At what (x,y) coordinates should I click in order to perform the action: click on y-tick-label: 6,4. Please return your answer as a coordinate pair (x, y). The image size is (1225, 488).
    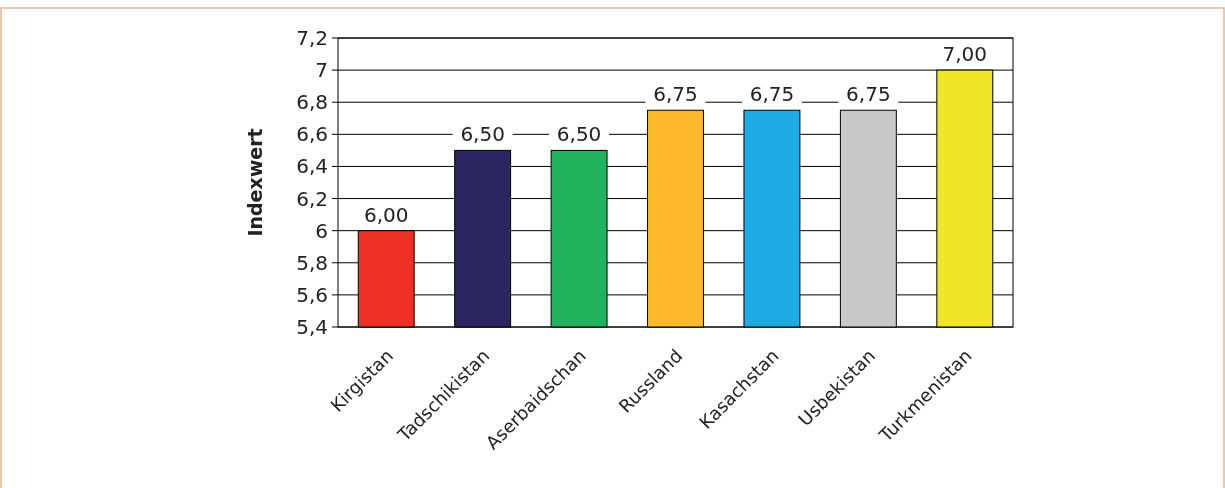
    Looking at the image, I should click on (312, 166).